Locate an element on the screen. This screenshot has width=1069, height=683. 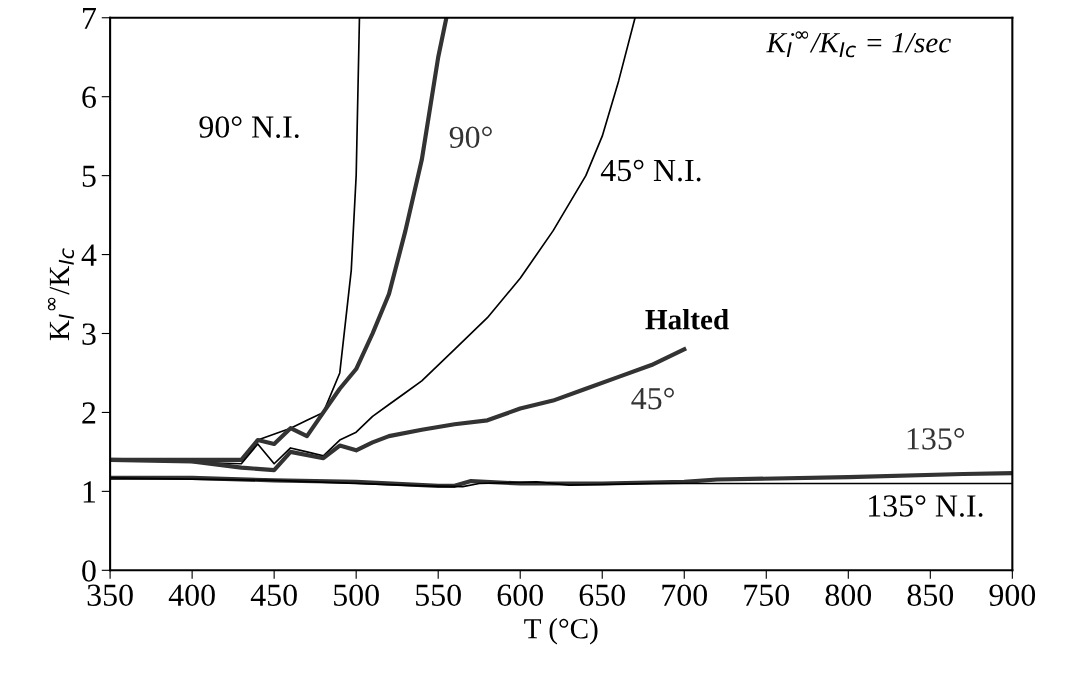
x-tick-label: 550 is located at coordinates (438, 595).